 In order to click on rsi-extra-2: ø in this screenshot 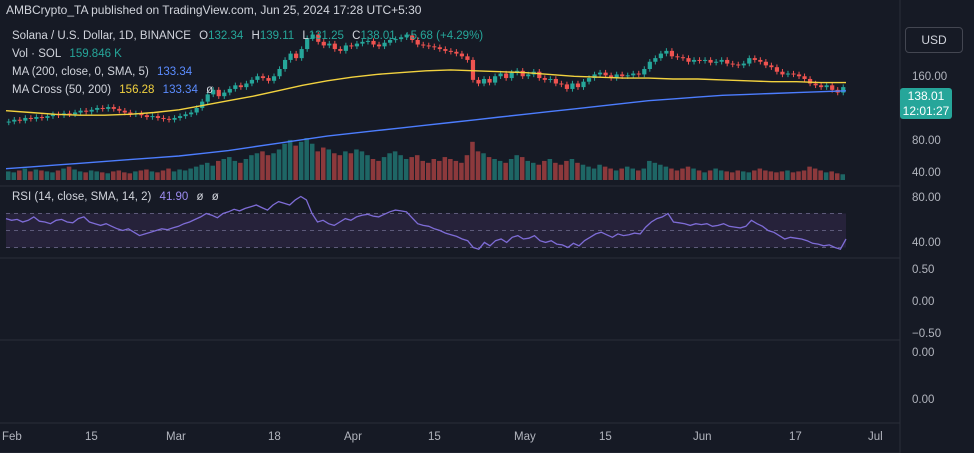, I will do `click(215, 197)`.